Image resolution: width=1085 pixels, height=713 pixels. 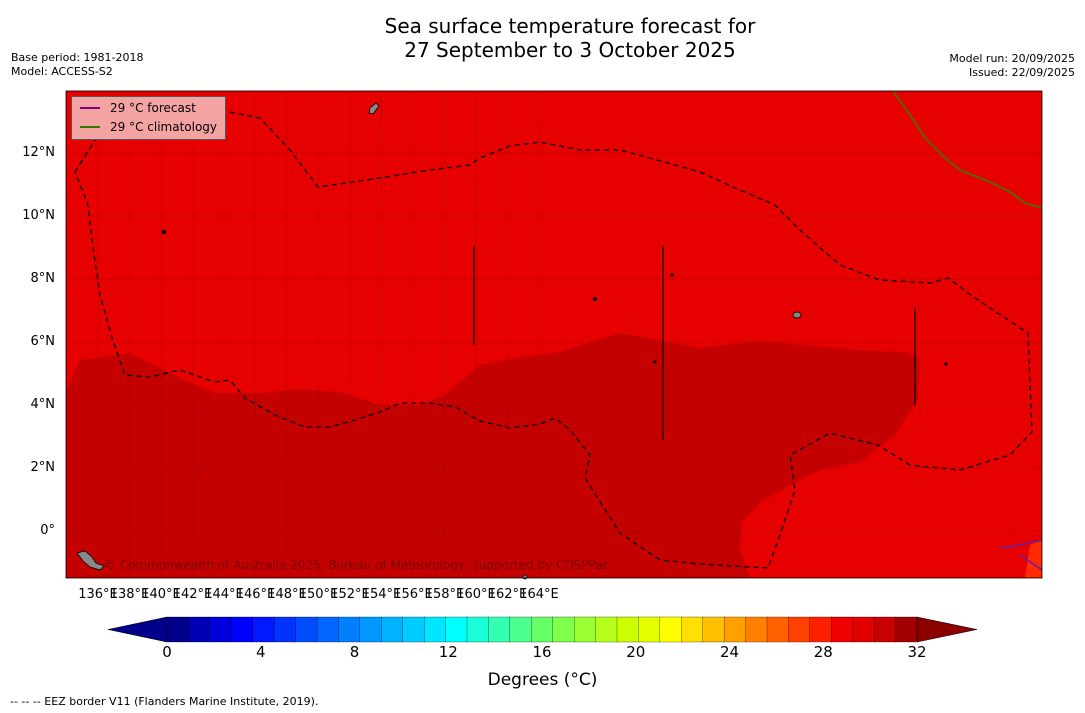 I want to click on climatology-swatch, so click(x=90, y=127).